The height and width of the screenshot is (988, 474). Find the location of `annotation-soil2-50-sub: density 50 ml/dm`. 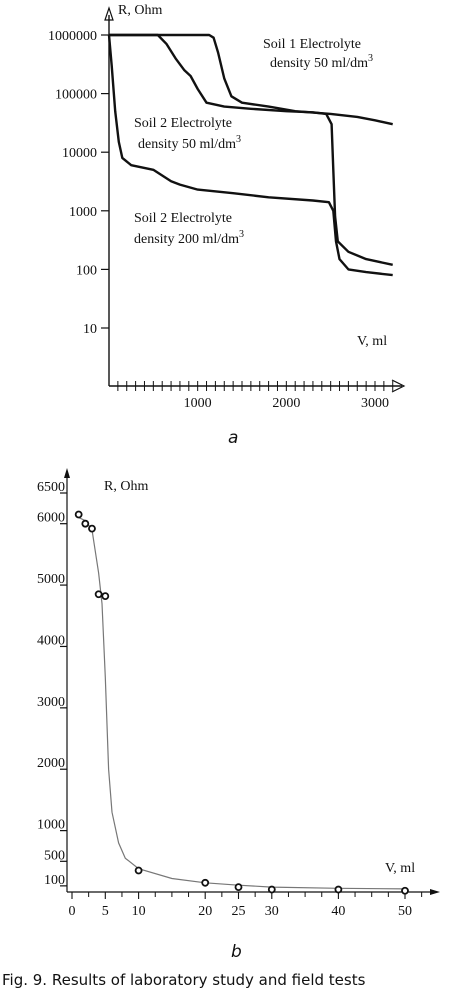

annotation-soil2-50-sub: density 50 ml/dm is located at coordinates (187, 144).